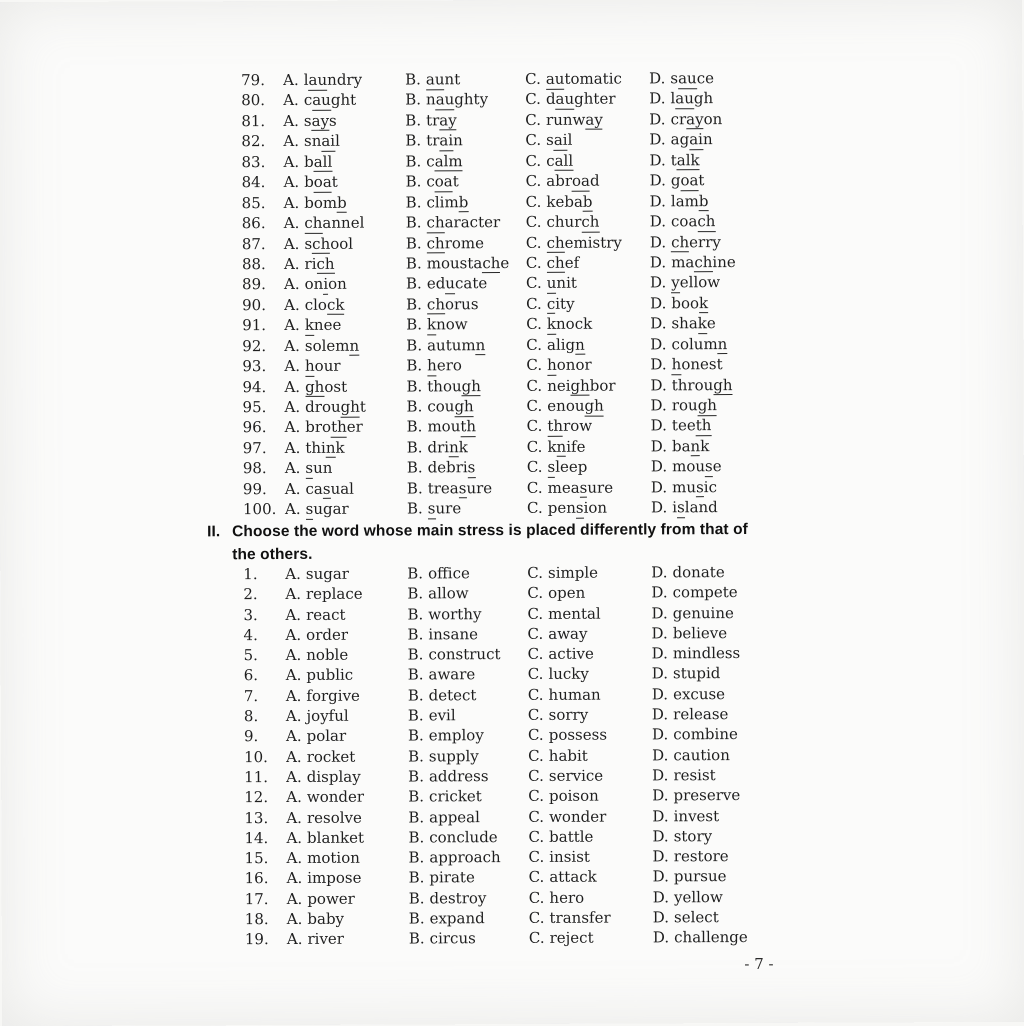  What do you see at coordinates (701, 755) in the screenshot?
I see `option-word: caution` at bounding box center [701, 755].